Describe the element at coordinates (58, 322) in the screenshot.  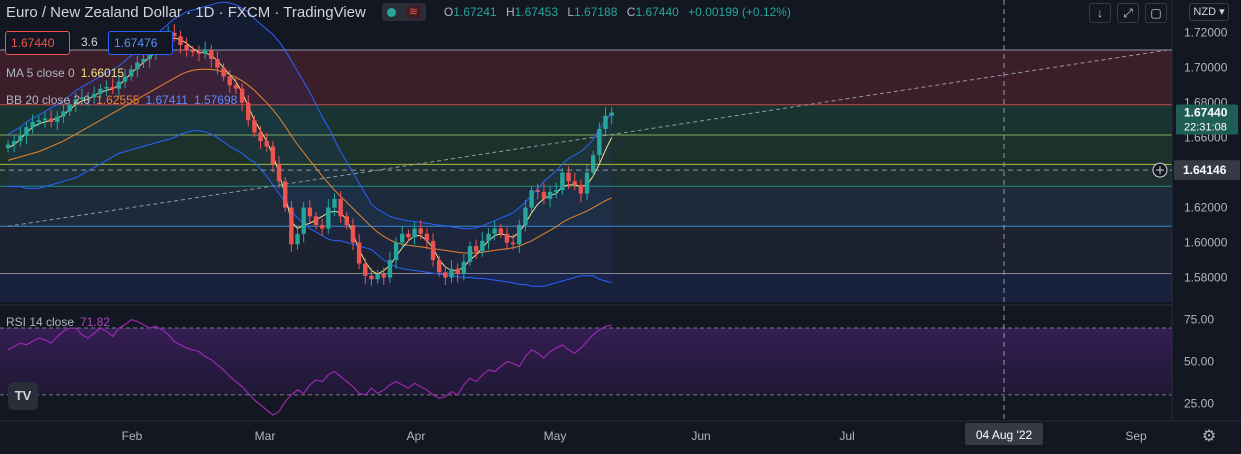
I see `rsi-legend: RSI 14 close 71.82` at that location.